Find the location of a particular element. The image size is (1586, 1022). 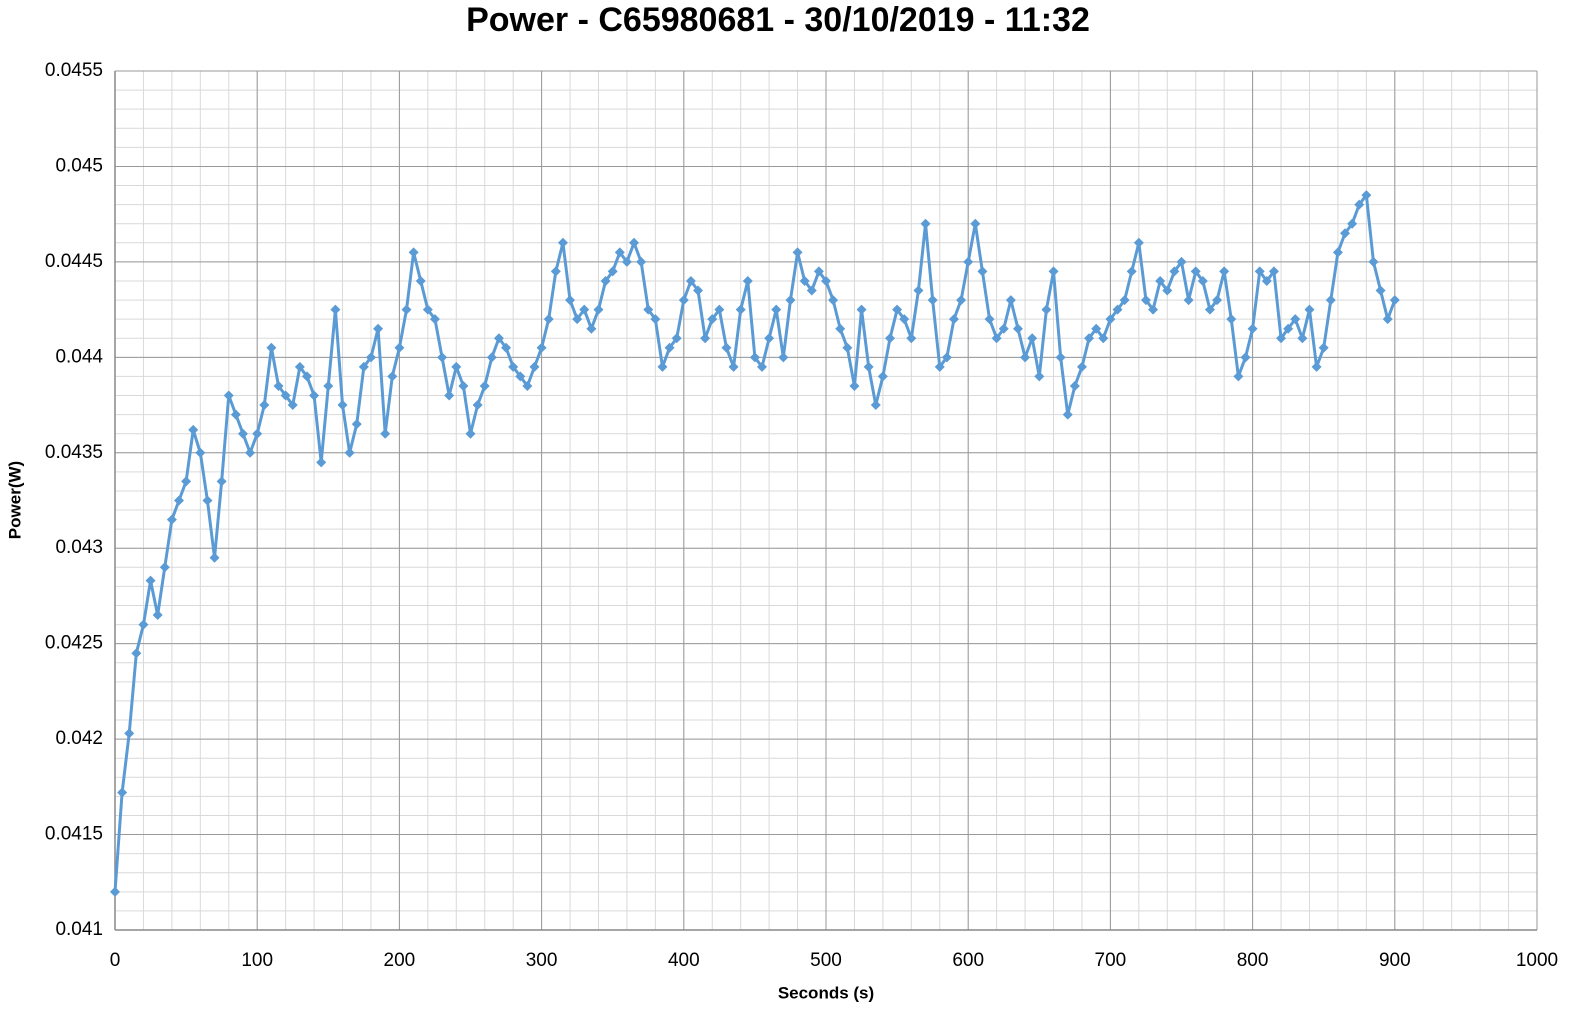

x-tick-label: 0 is located at coordinates (115, 960).